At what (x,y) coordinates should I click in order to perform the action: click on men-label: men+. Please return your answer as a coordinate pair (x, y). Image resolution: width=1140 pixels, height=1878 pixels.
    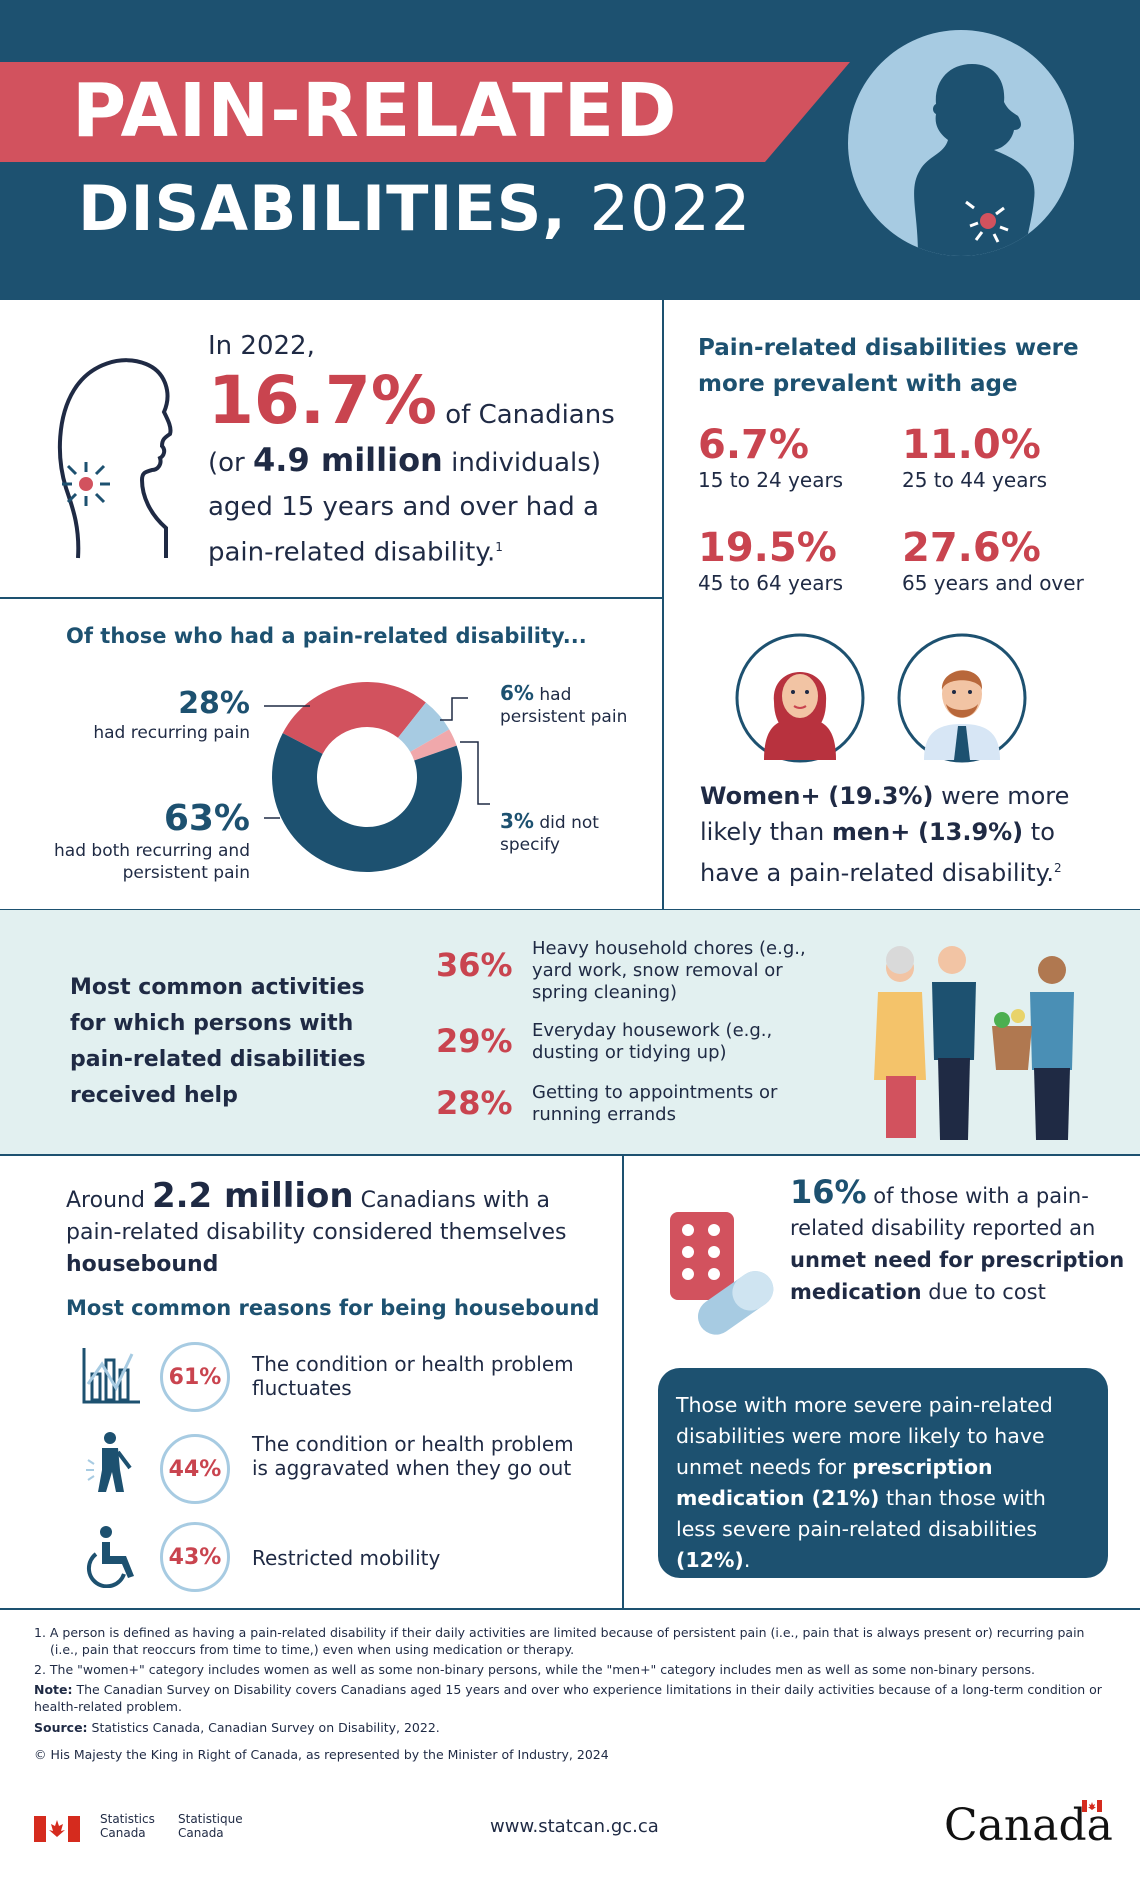
    Looking at the image, I should click on (871, 832).